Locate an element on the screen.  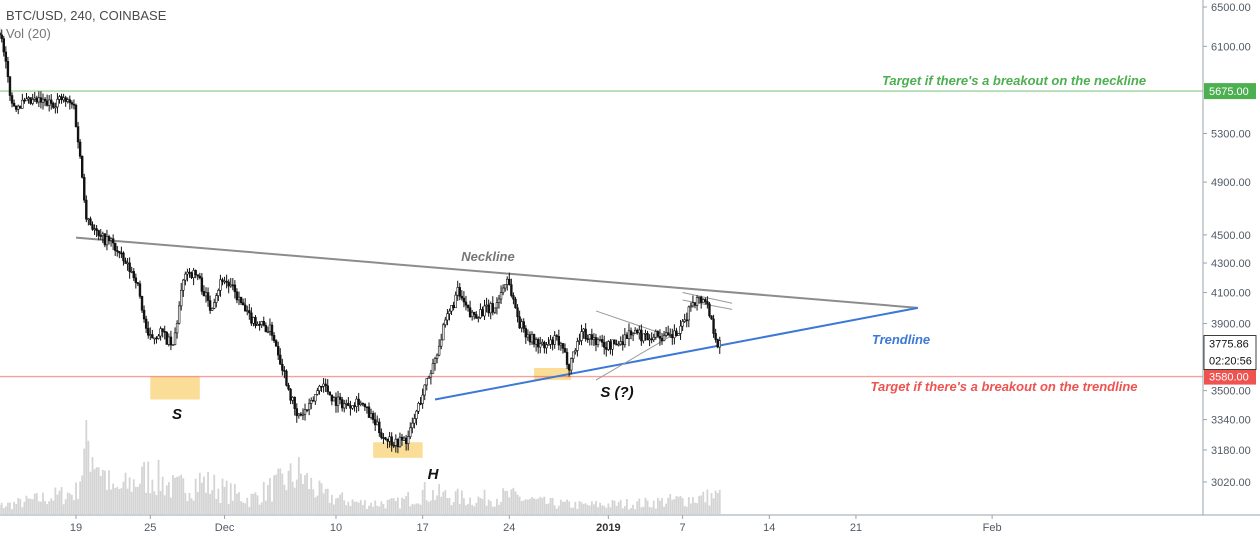
y-tick-label: 6100.00 is located at coordinates (1231, 47).